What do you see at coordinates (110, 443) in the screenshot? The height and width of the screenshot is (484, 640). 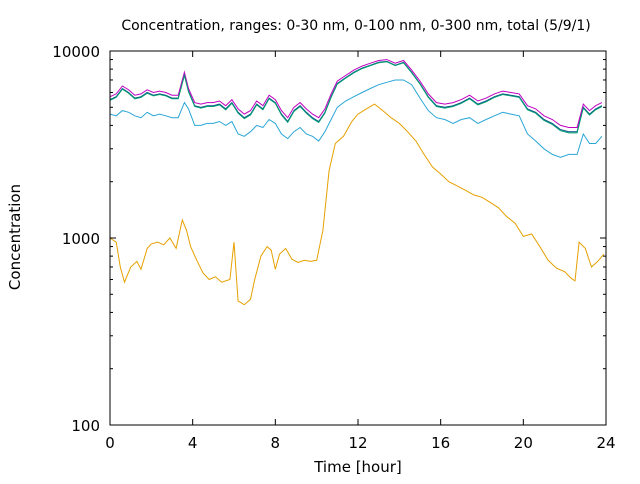 I see `x-tick-label: 0` at bounding box center [110, 443].